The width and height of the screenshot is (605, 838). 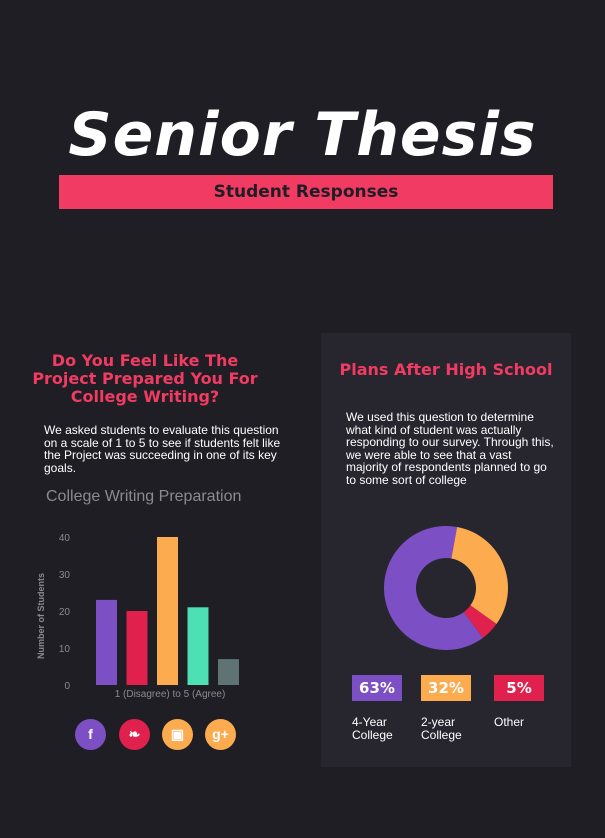 What do you see at coordinates (41, 616) in the screenshot?
I see `y-axis-label: Number of Students` at bounding box center [41, 616].